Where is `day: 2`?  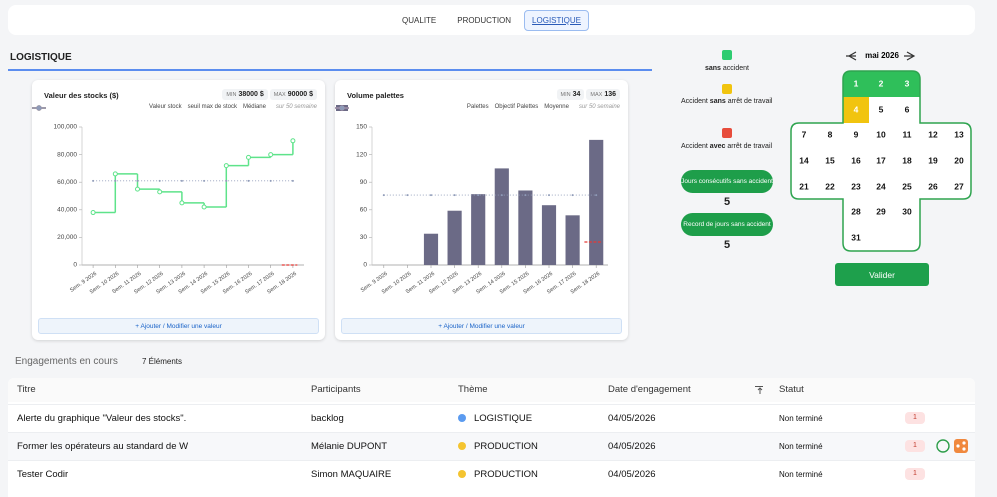
day: 2 is located at coordinates (881, 83).